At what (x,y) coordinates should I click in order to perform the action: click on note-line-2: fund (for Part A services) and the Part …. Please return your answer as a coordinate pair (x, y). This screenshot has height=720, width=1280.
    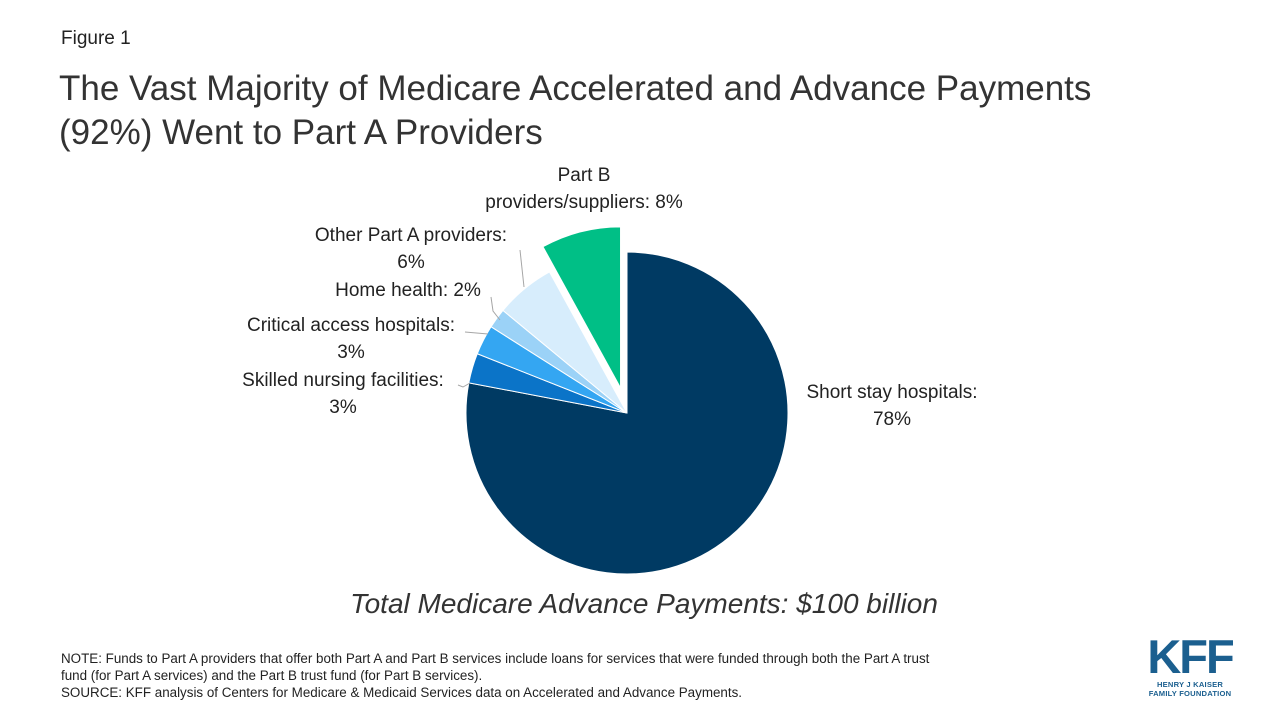
    Looking at the image, I should click on (272, 675).